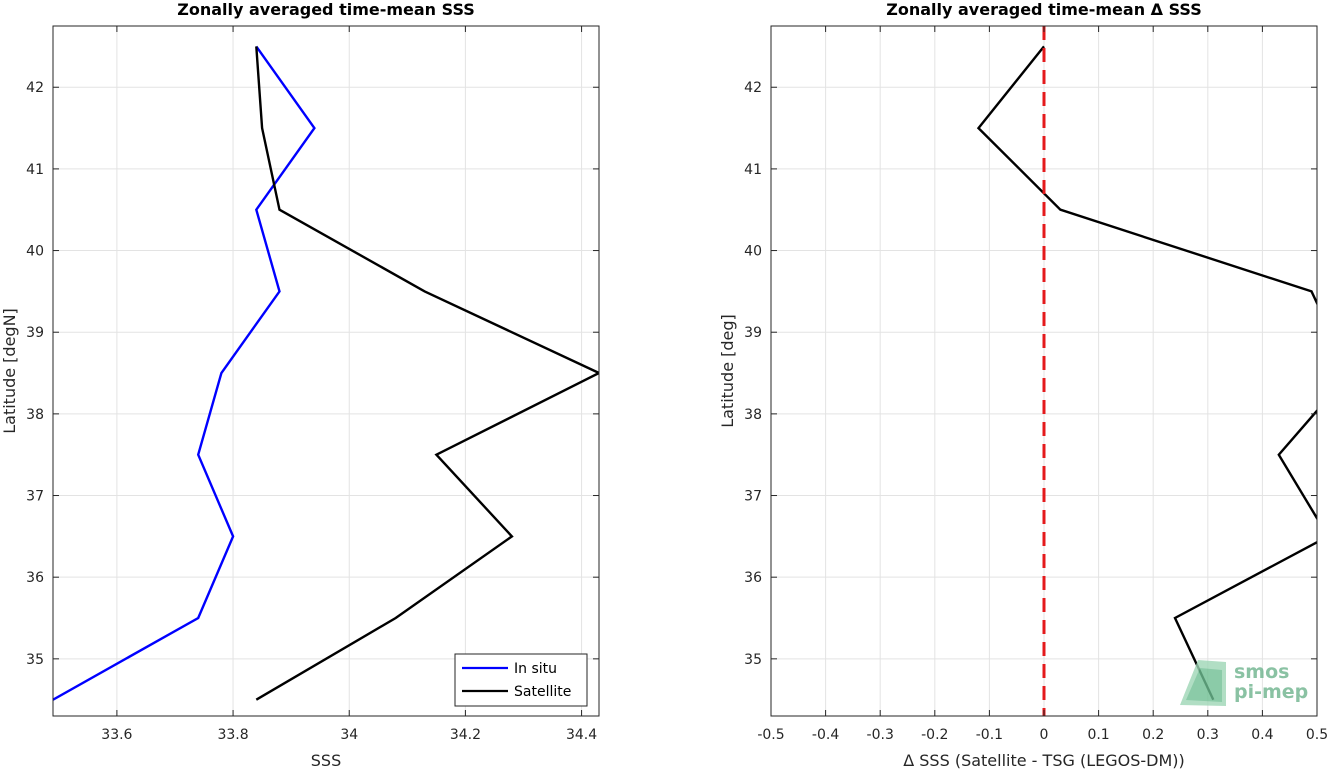 This screenshot has width=1330, height=769. Describe the element at coordinates (1271, 692) in the screenshot. I see `logo-text-pi-mep: pi-mep` at that location.